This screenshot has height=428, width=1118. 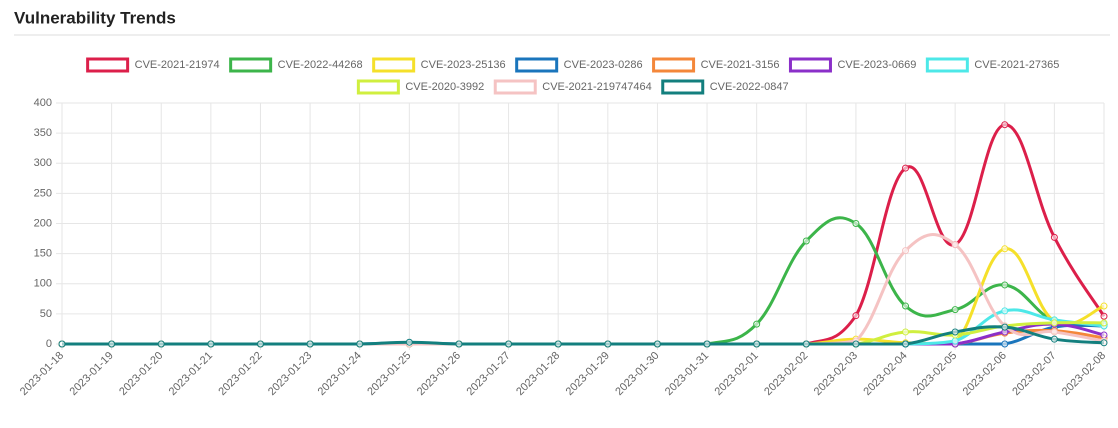 I want to click on legend-label: CVE-2023-0286, so click(x=603, y=65).